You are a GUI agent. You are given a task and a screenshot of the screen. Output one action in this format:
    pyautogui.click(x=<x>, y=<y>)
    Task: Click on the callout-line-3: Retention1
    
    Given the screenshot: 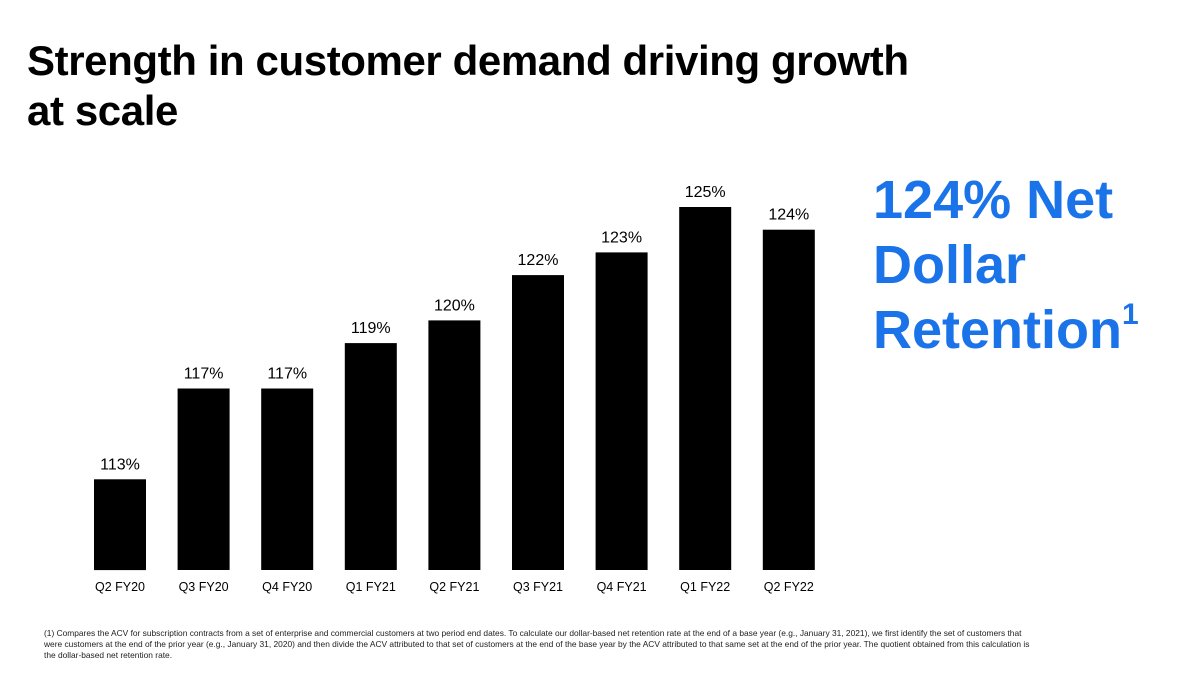 What is the action you would take?
    pyautogui.click(x=1033, y=330)
    